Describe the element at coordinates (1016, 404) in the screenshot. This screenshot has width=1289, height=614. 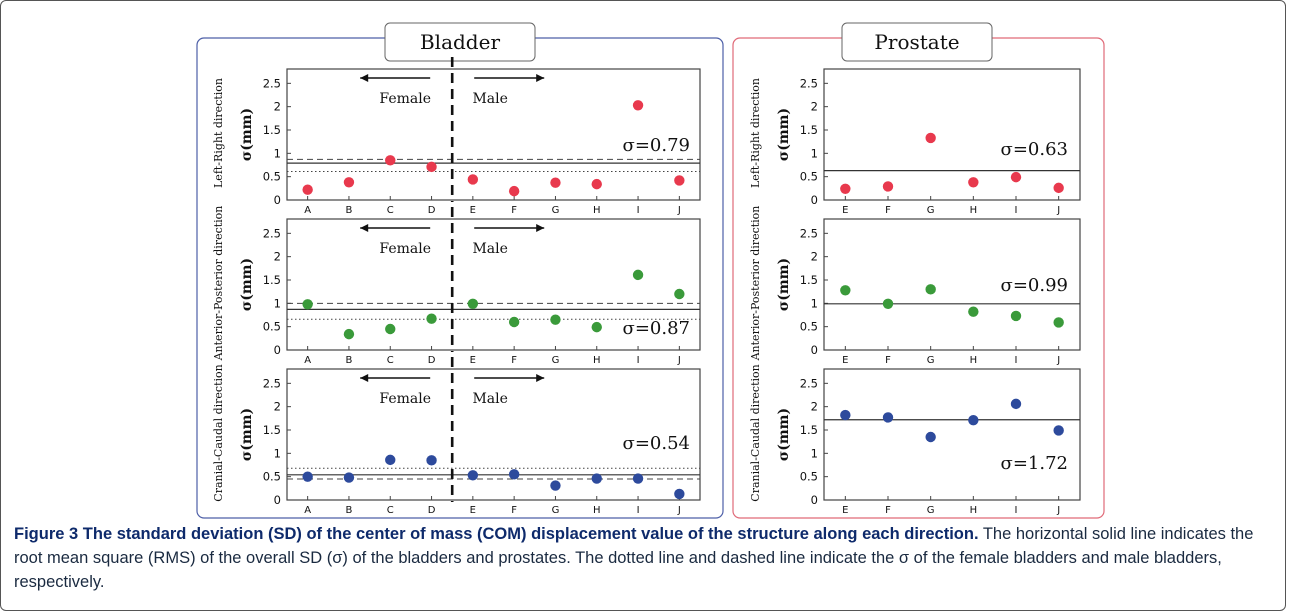
I see `prostate-cc-point-I` at that location.